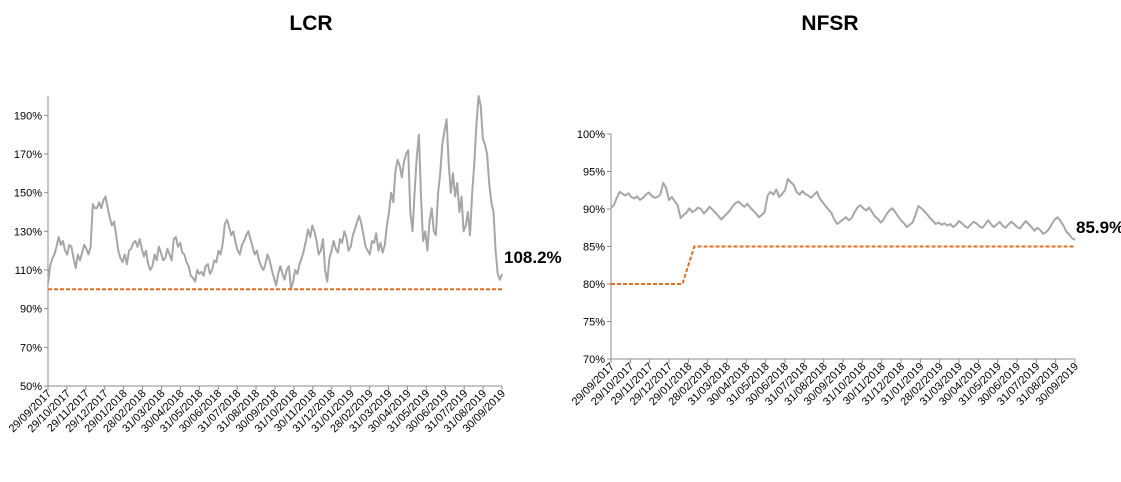 The height and width of the screenshot is (482, 1121). I want to click on nfsr-threshold-line, so click(843, 265).